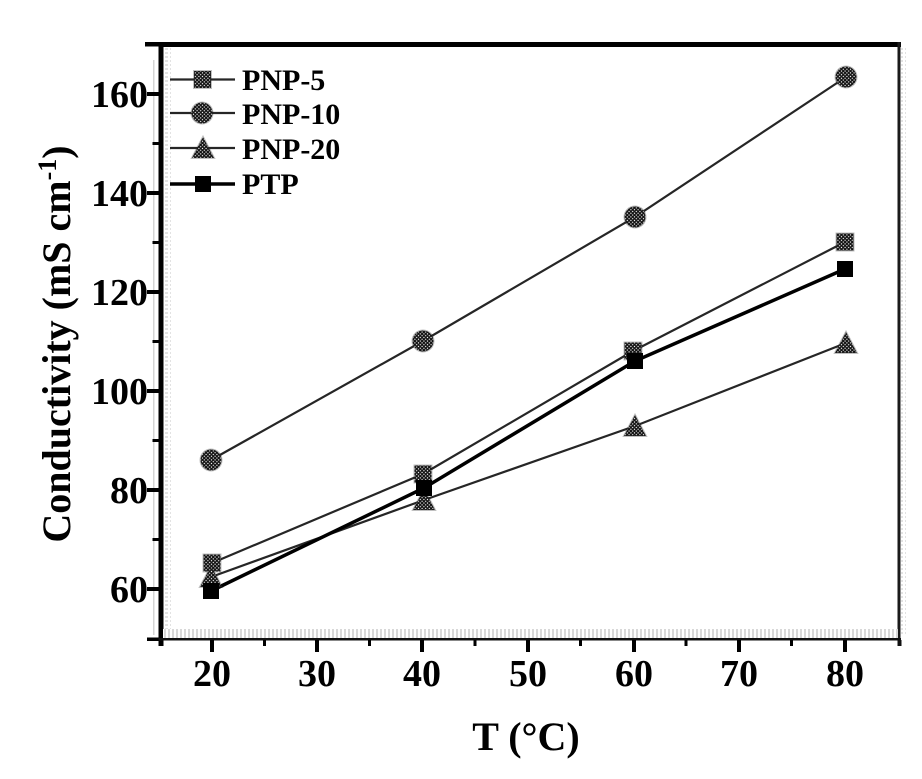  I want to click on svg-text: 50, so click(528, 674).